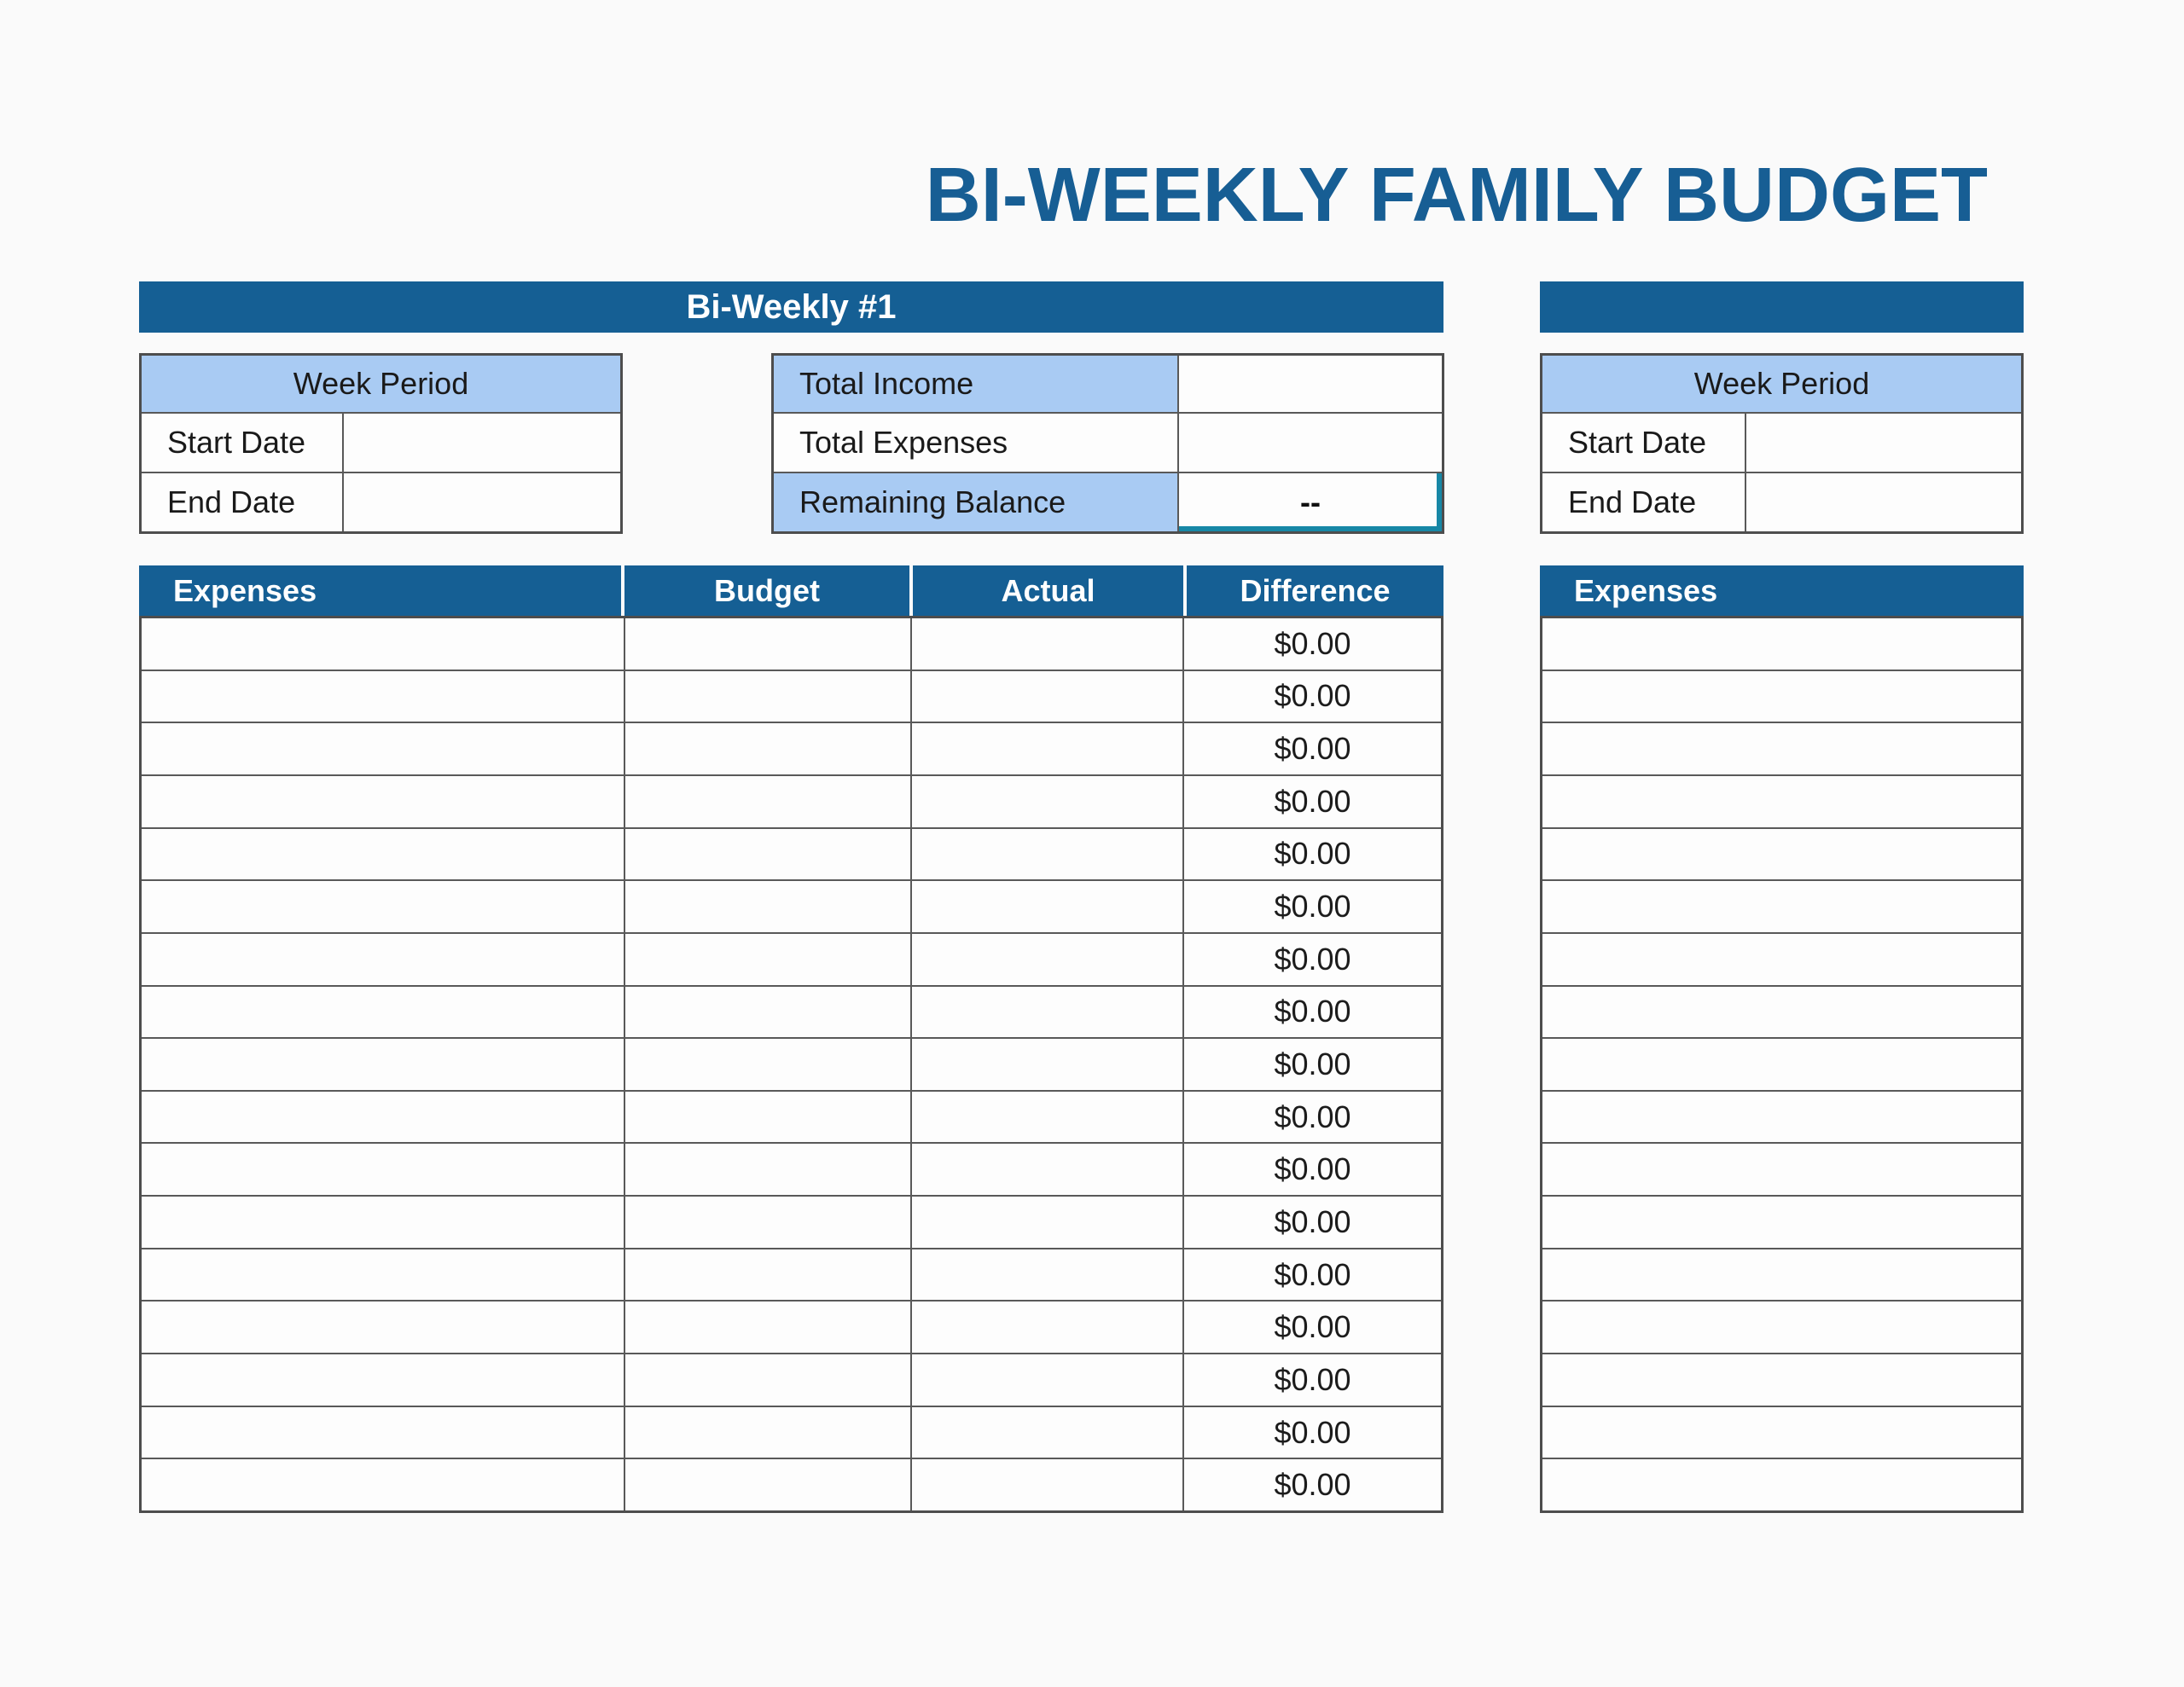 The image size is (2184, 1687). I want to click on difference-cell-14: $0.00, so click(1313, 1328).